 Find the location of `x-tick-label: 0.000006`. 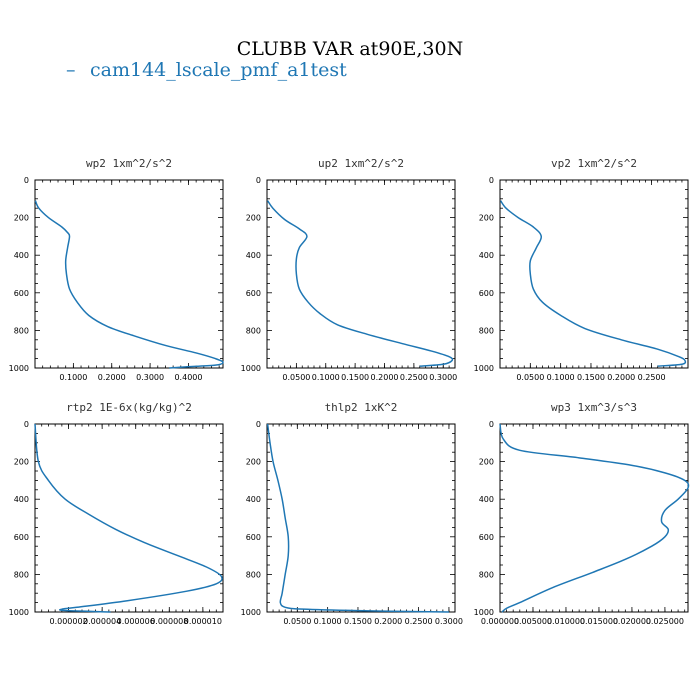

x-tick-label: 0.000006 is located at coordinates (136, 621).